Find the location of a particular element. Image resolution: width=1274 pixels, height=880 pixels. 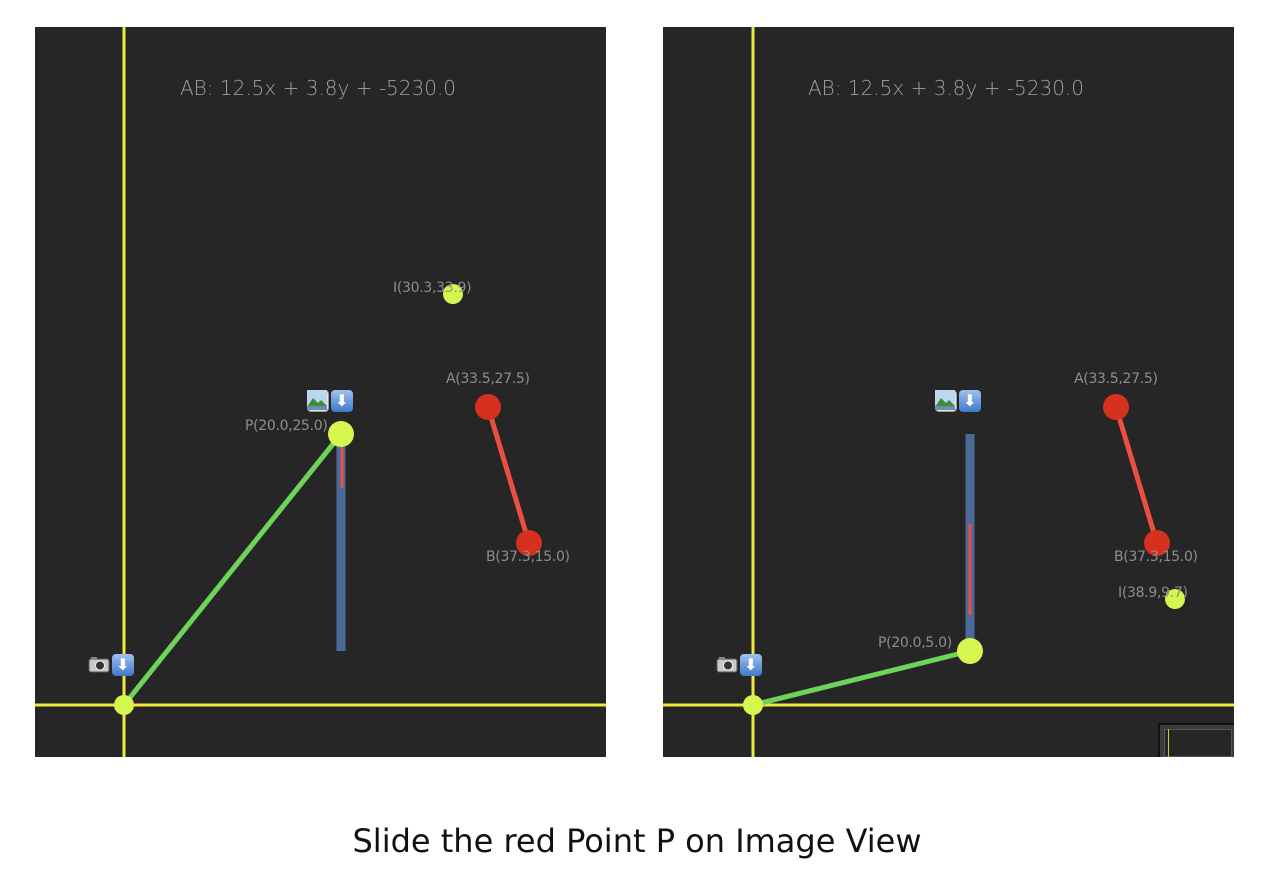

minimap-axis is located at coordinates (1168, 743).